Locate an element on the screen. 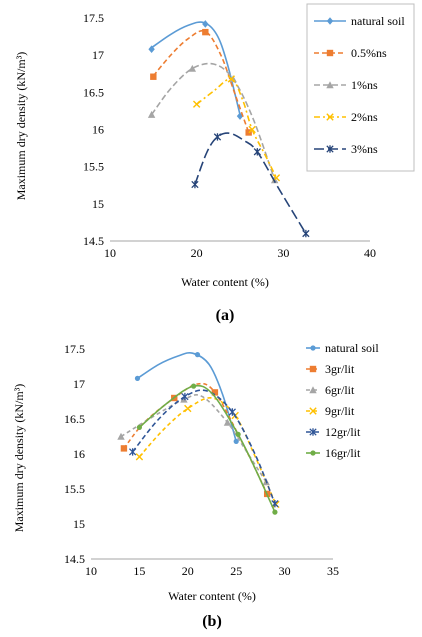  chart-b-caption: (b) is located at coordinates (212, 621).